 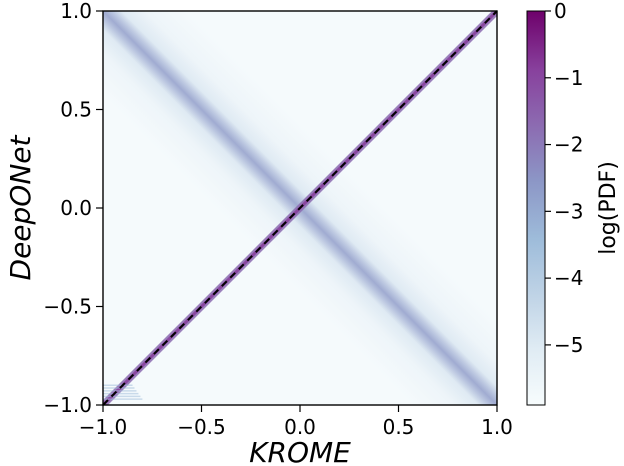 I want to click on x-axis-label: KROME, so click(x=300, y=451).